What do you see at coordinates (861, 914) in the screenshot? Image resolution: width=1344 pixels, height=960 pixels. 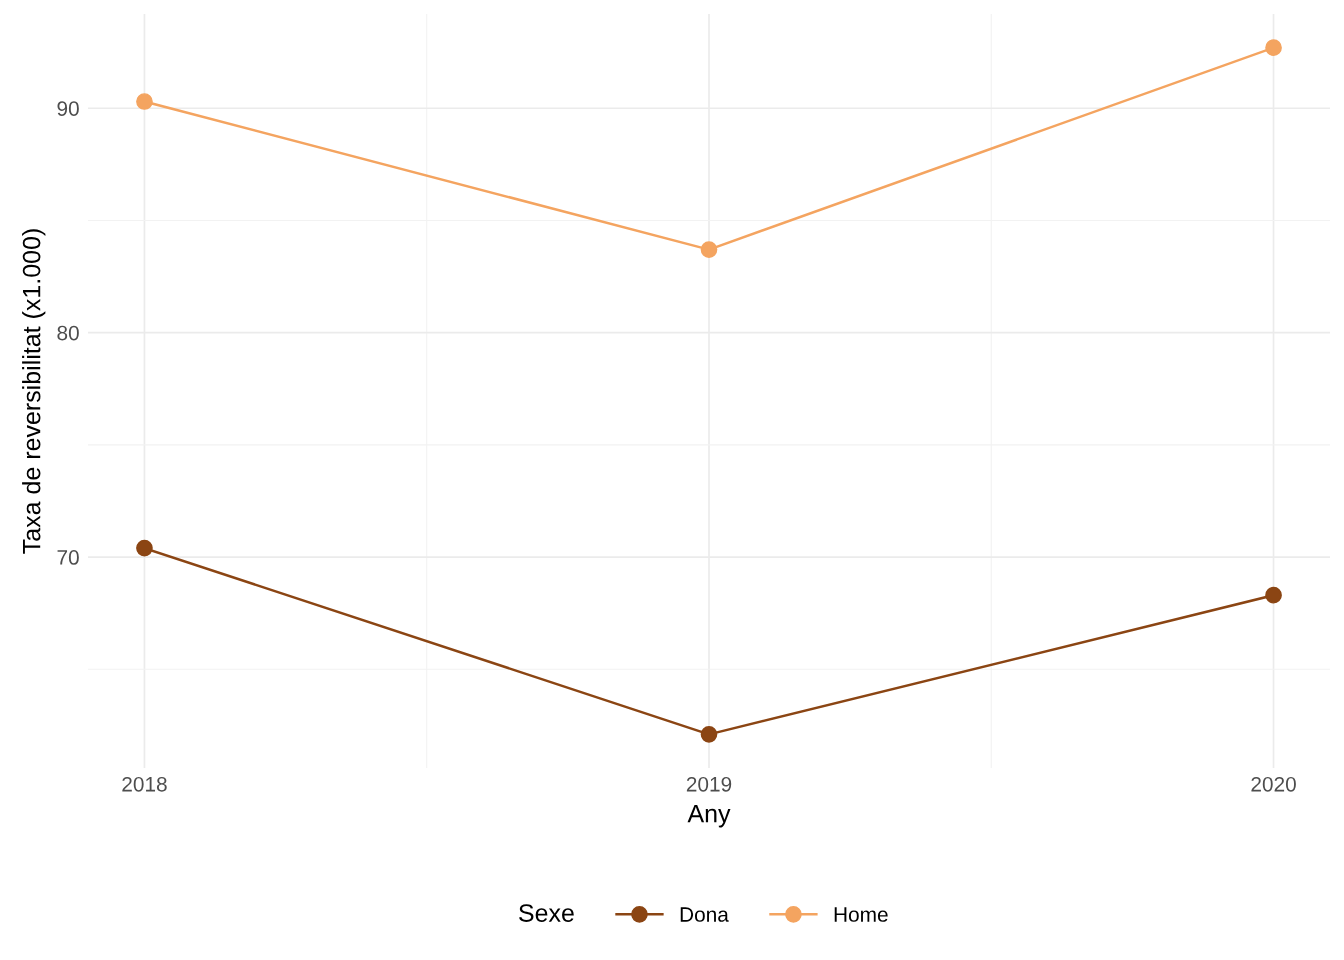 I see `legend-label: Home` at bounding box center [861, 914].